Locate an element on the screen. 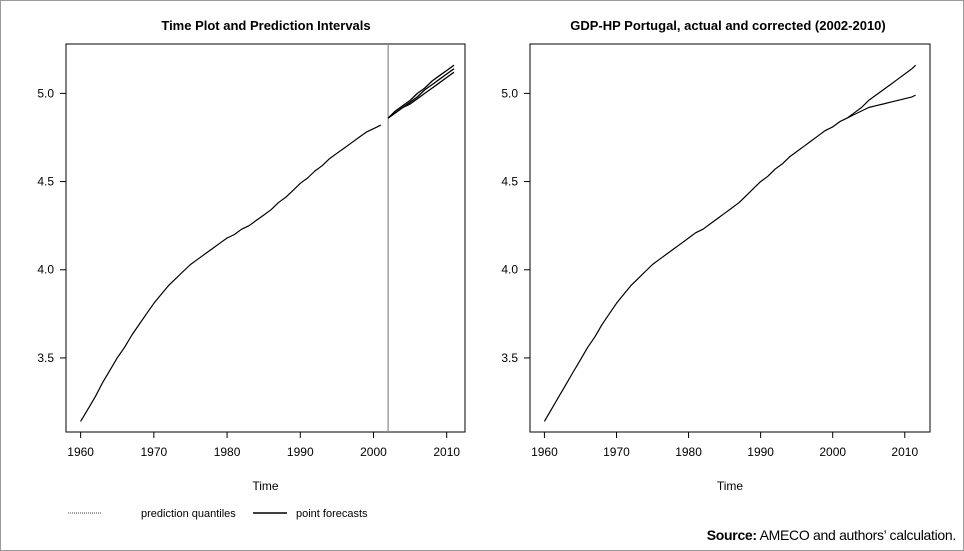  legend-label: prediction quantiles is located at coordinates (188, 514).